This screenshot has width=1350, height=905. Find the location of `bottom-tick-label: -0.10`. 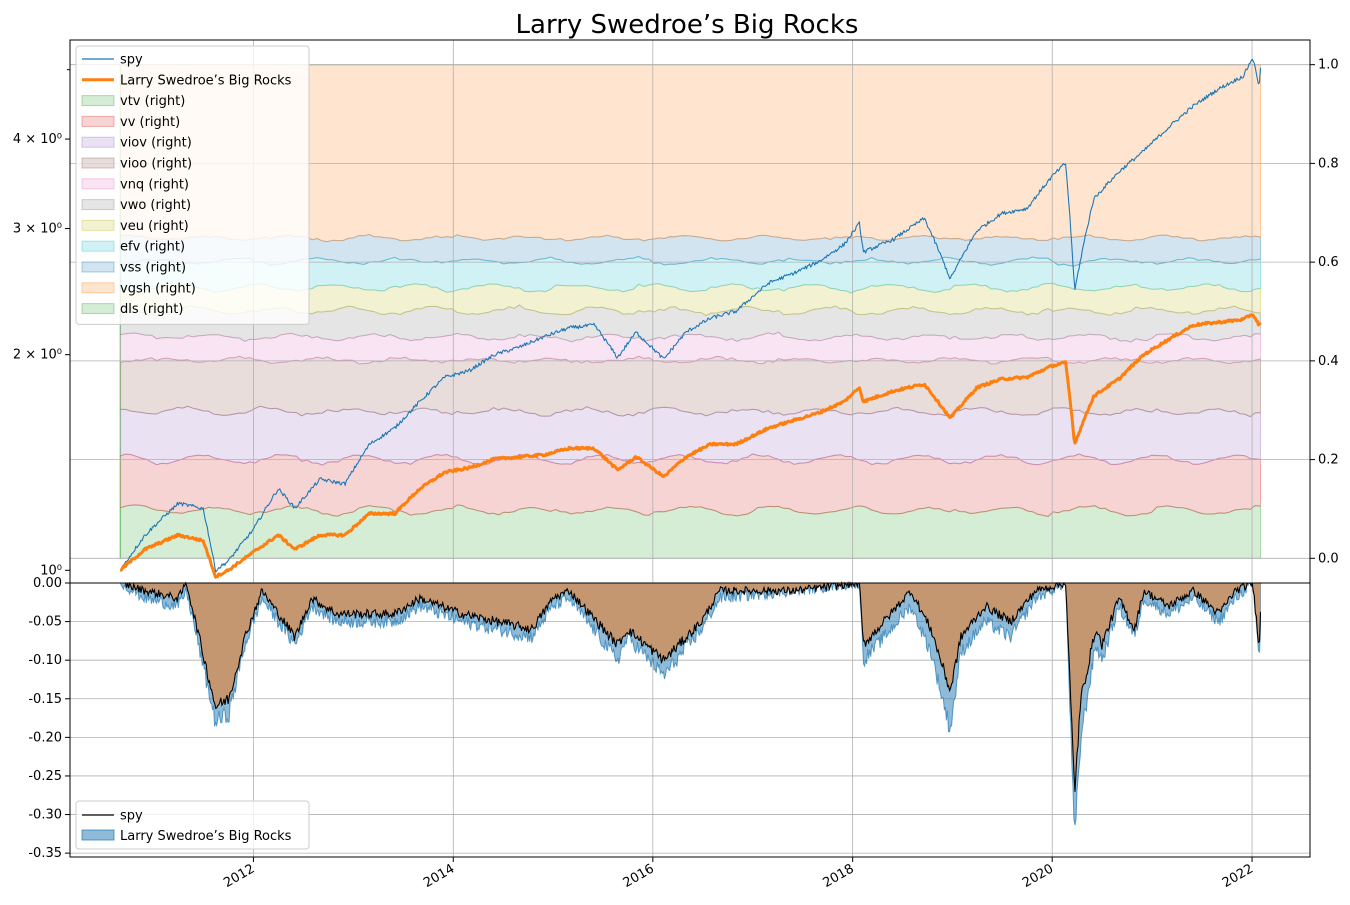

bottom-tick-label: -0.10 is located at coordinates (45, 660).